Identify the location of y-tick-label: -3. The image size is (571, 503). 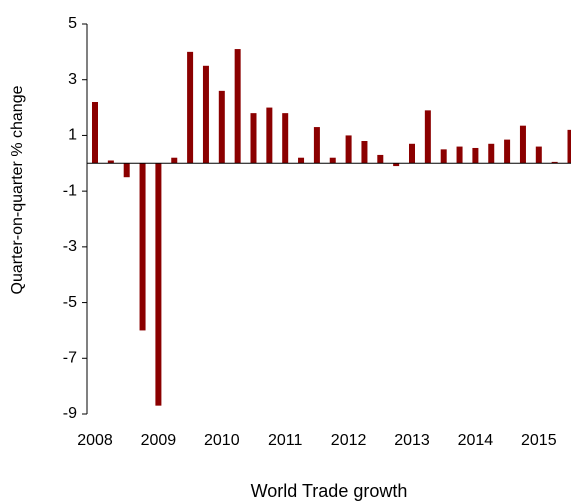
(70, 246).